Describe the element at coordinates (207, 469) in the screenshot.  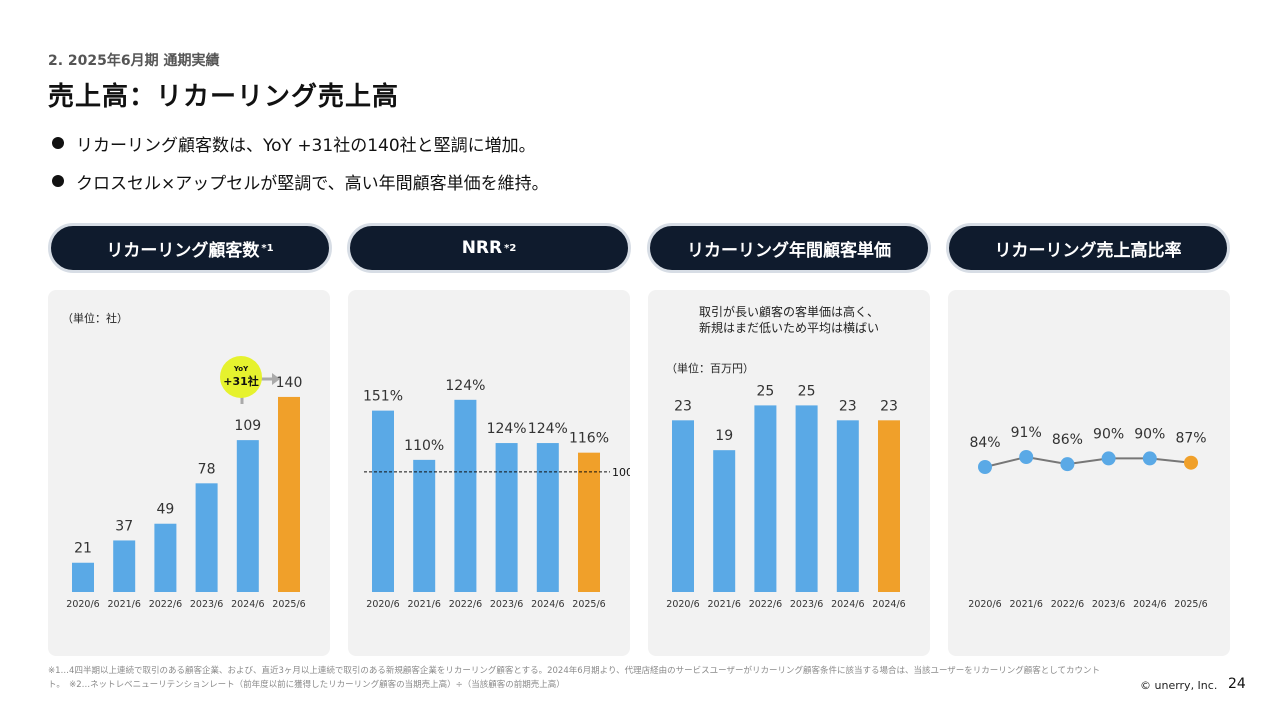
I see `data-label: 78` at that location.